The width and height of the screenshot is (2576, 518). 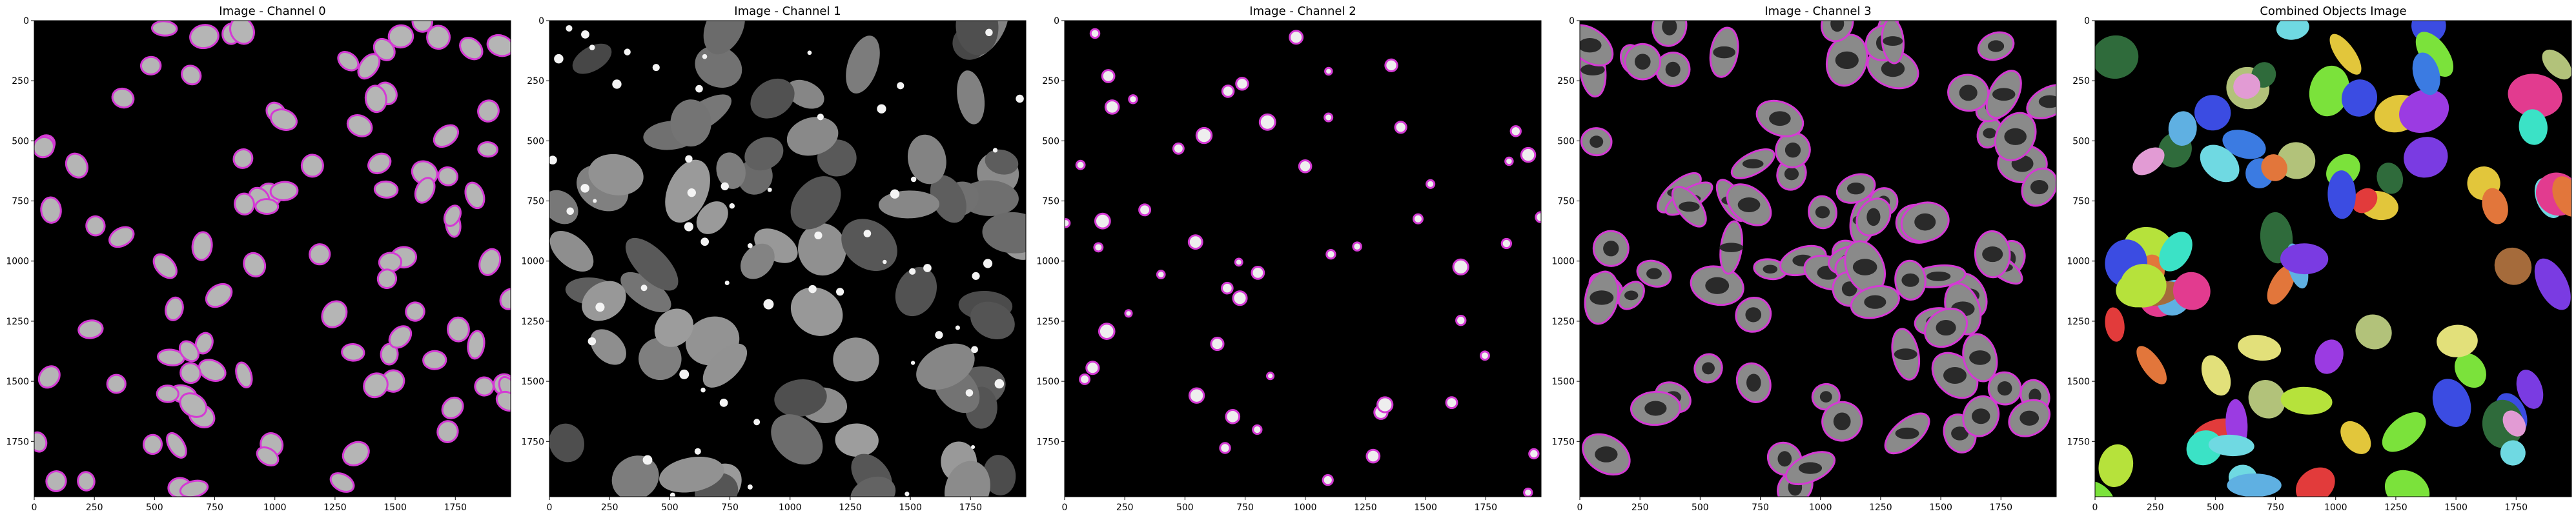 What do you see at coordinates (2516, 508) in the screenshot?
I see `x-tick-label: 1750` at bounding box center [2516, 508].